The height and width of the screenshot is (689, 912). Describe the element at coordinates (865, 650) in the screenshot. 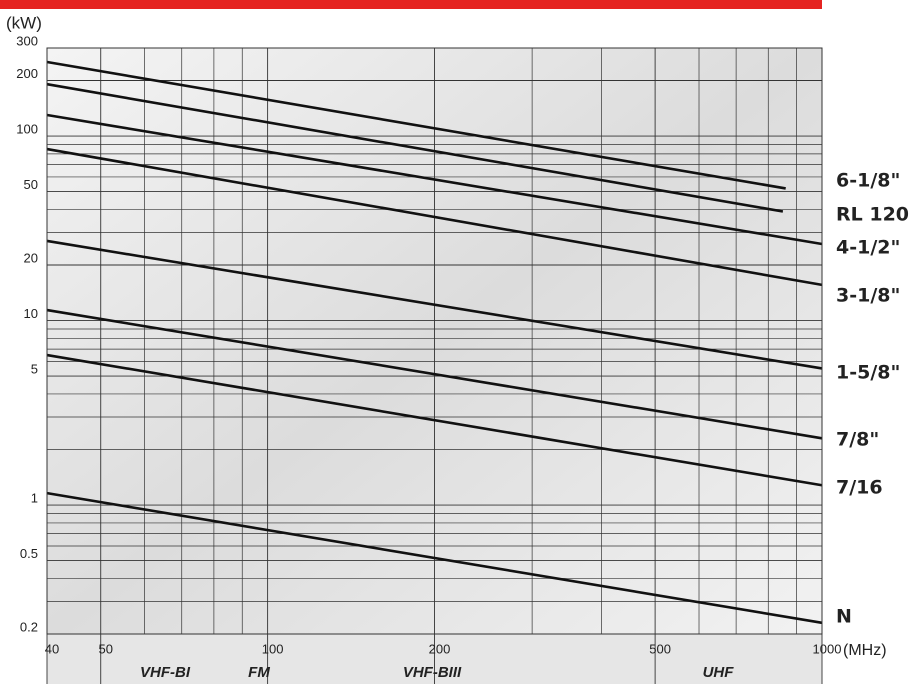

I see `x-unit: (MHz)` at that location.